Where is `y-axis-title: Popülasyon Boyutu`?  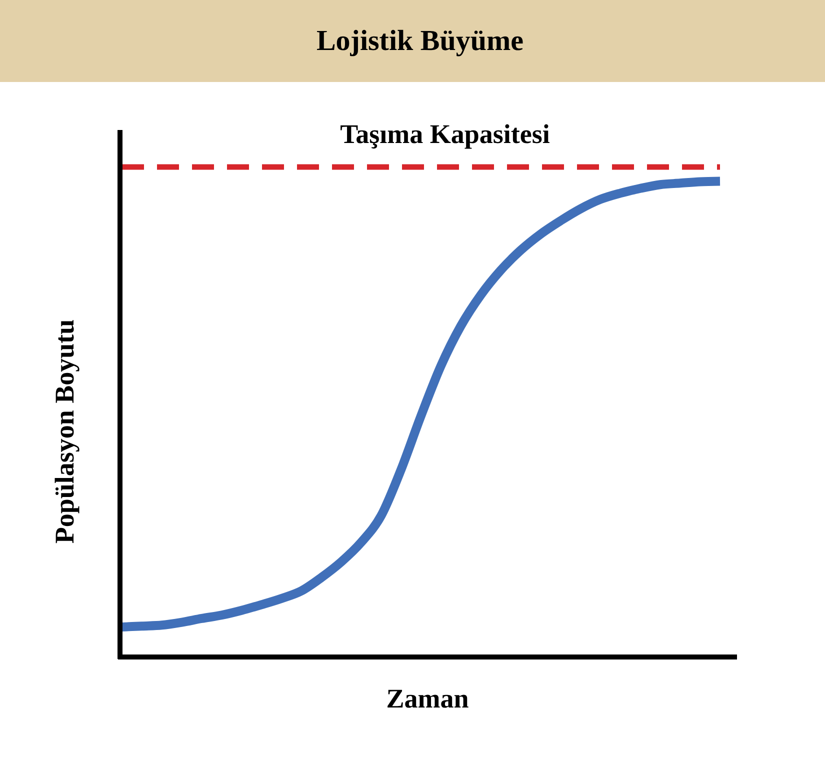
y-axis-title: Popülasyon Boyutu is located at coordinates (65, 431).